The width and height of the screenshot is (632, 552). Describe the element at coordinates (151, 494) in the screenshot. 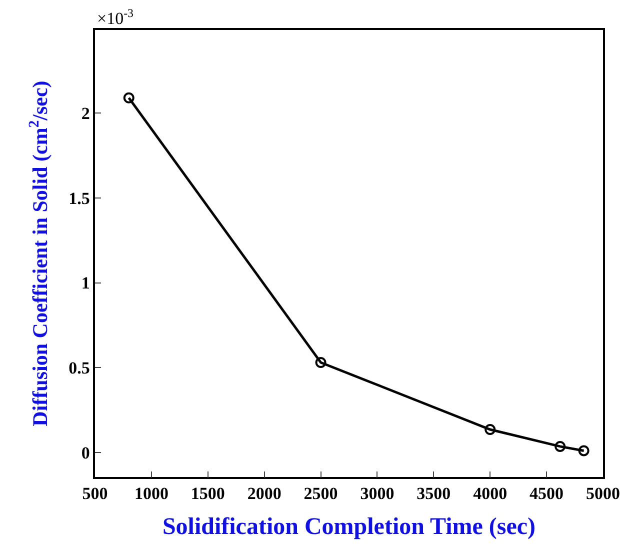

I see `x-tick-label: 1000` at that location.